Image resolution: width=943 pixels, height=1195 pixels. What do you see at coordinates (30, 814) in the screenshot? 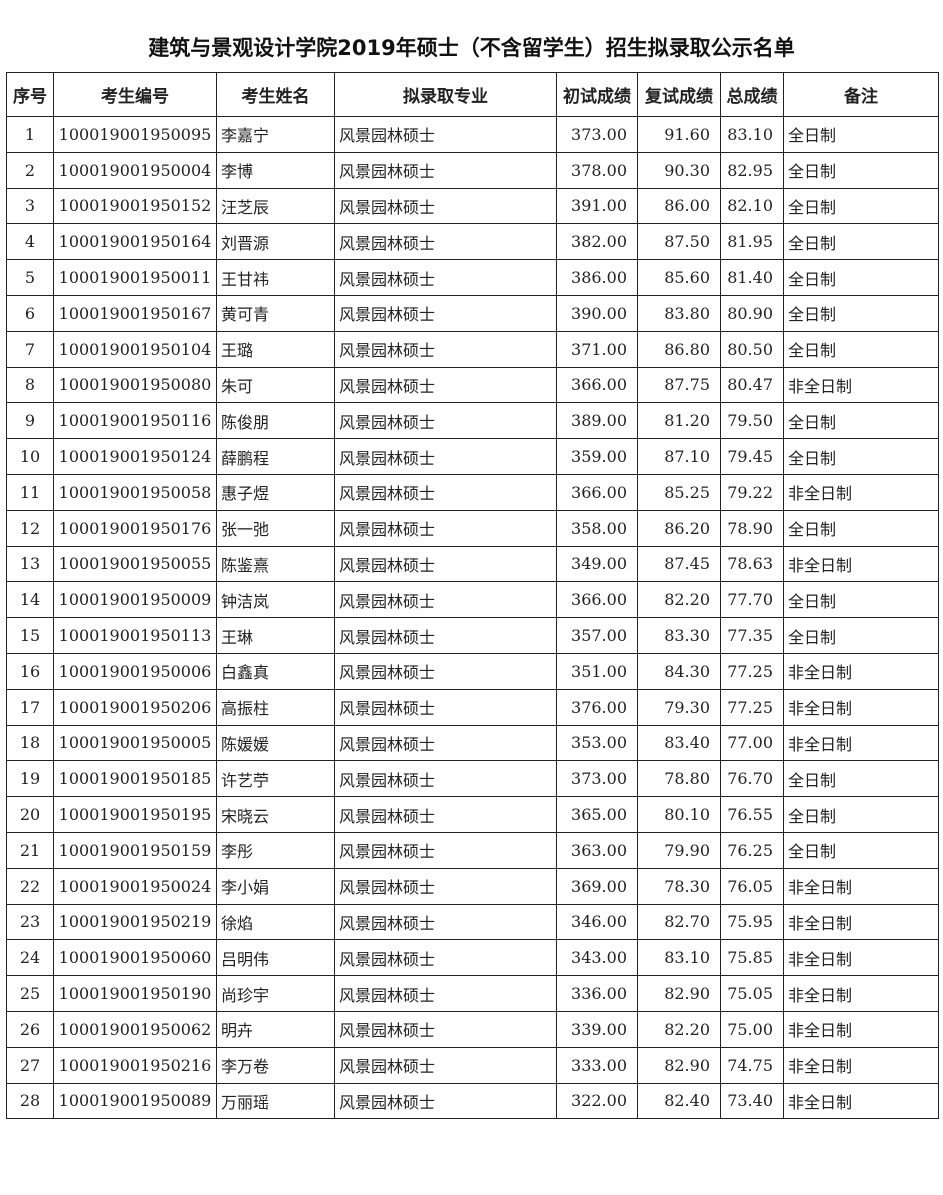
I see `cell-index: 20` at bounding box center [30, 814].